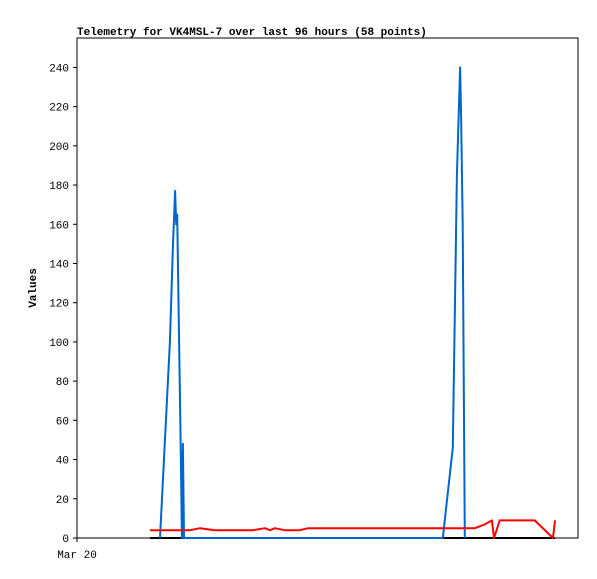 Image resolution: width=597 pixels, height=579 pixels. I want to click on y-tick-label: 240, so click(59, 69).